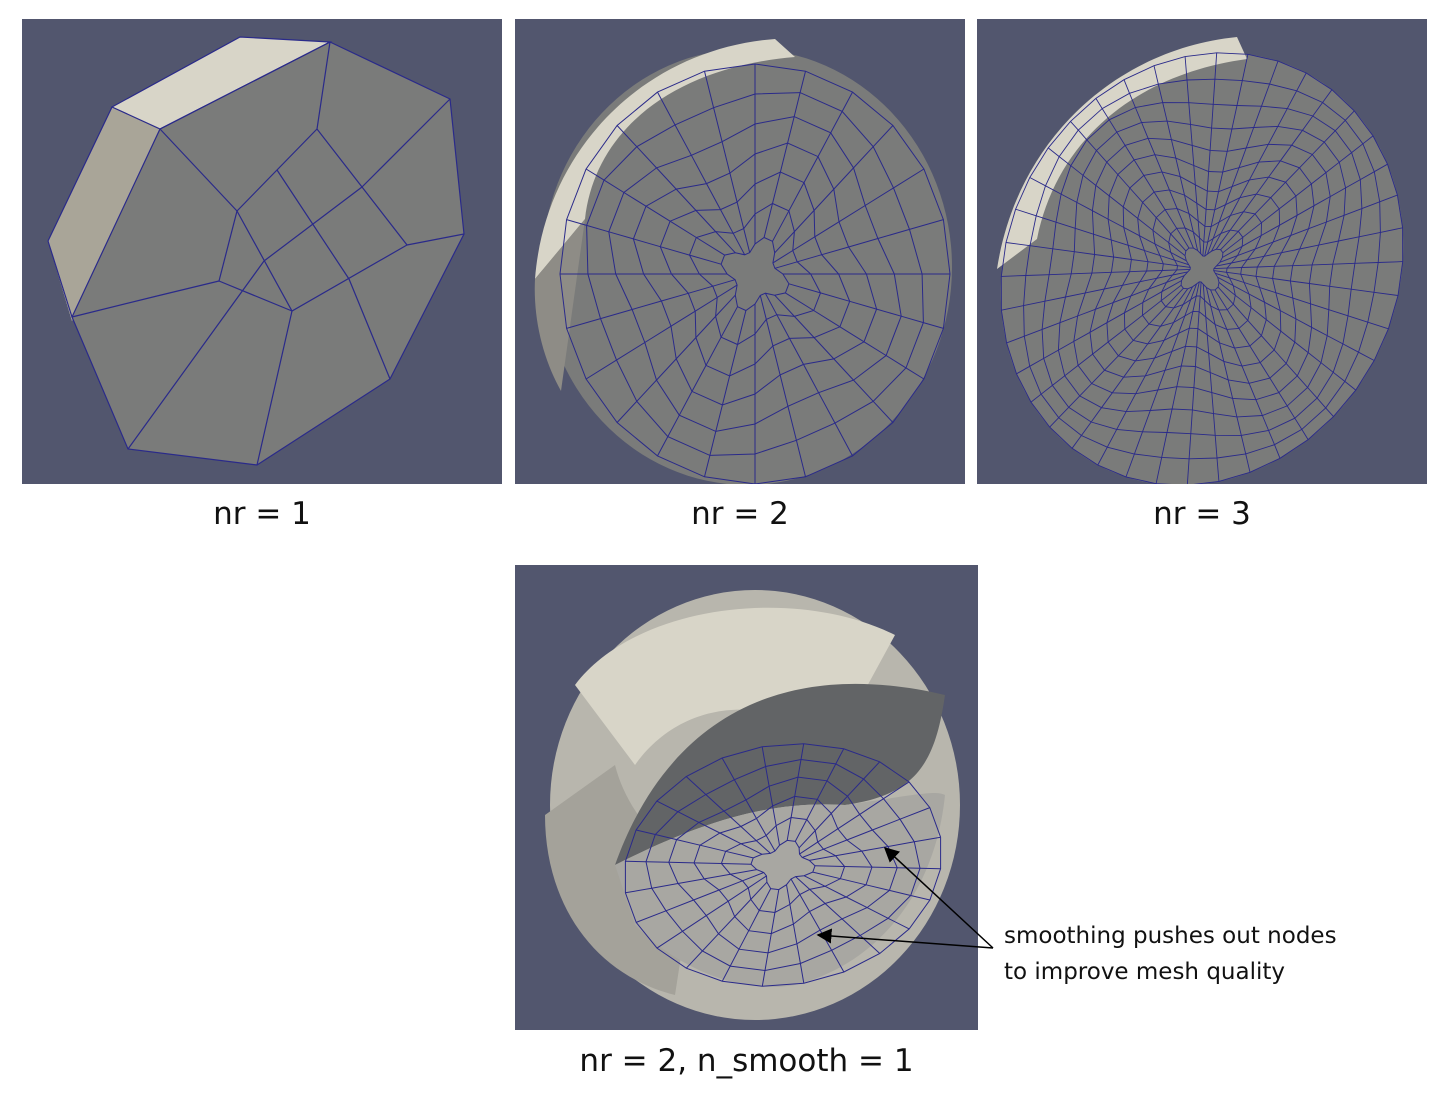 The width and height of the screenshot is (1452, 1098). Describe the element at coordinates (262, 514) in the screenshot. I see `panel-caption-nr1: nr = 1` at that location.